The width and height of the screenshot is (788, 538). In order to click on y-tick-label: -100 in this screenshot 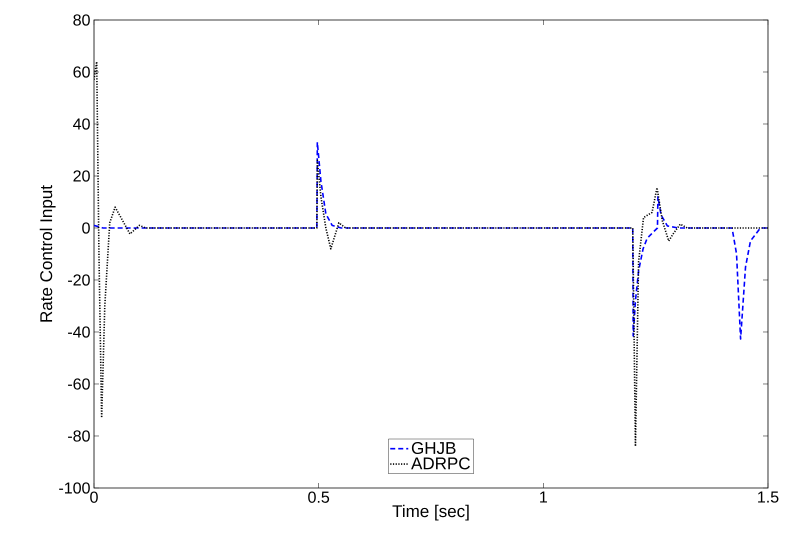, I will do `click(74, 488)`.